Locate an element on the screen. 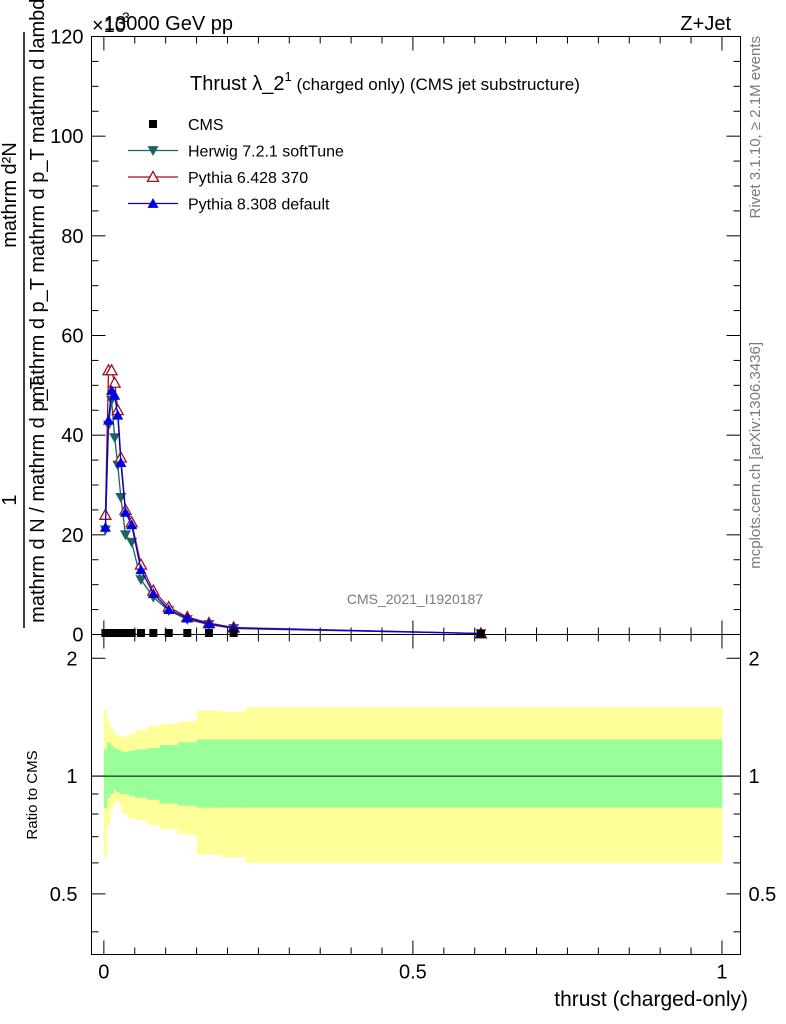  main-ytick-label: 100 is located at coordinates (66, 137).